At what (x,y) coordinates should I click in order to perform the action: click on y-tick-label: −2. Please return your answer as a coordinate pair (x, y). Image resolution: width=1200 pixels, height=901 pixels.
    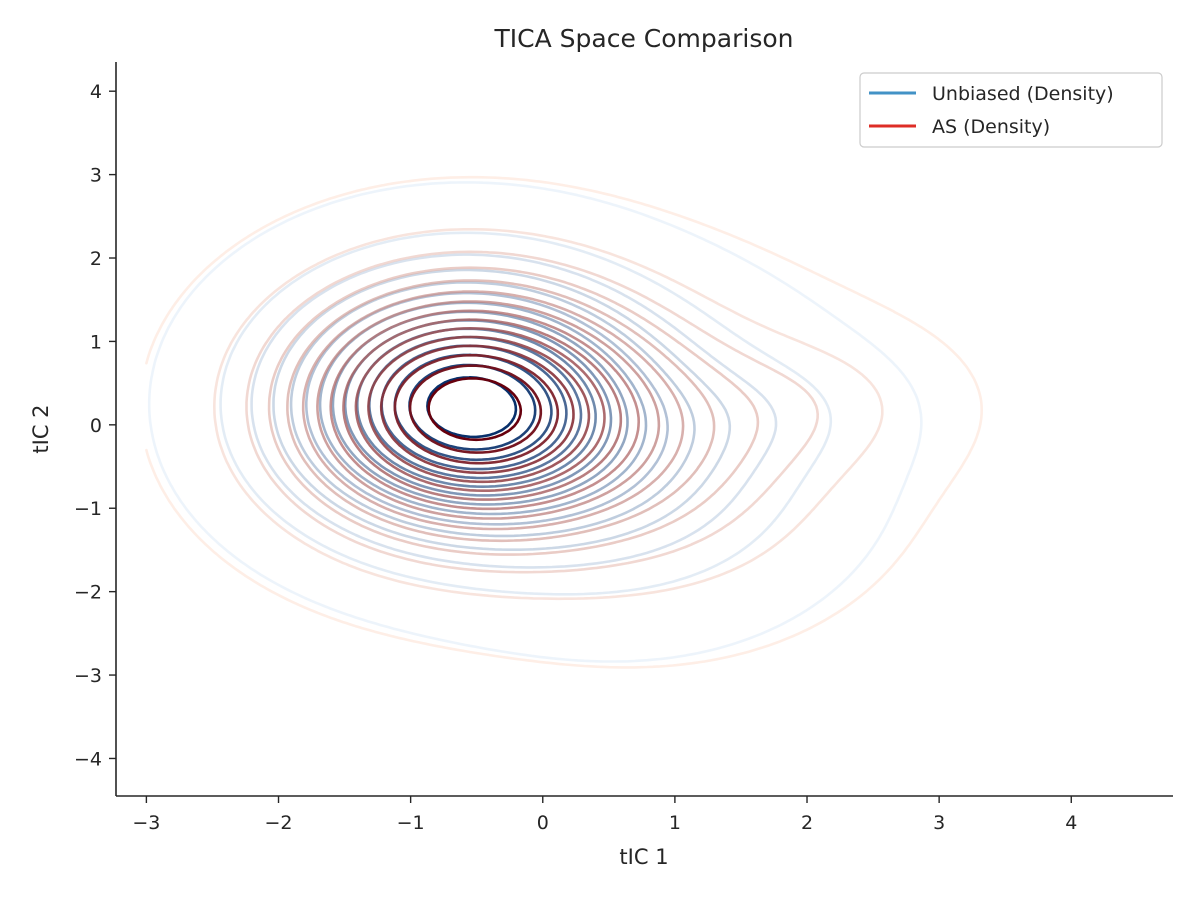
    Looking at the image, I should click on (88, 593).